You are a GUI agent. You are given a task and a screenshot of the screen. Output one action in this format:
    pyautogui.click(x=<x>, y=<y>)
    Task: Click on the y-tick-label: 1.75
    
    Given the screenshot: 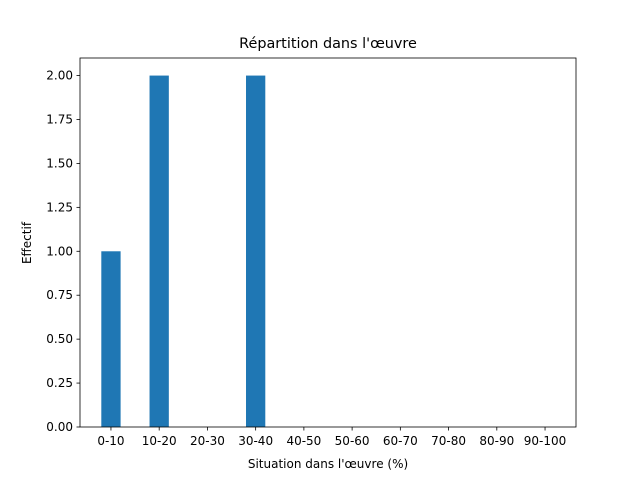 What is the action you would take?
    pyautogui.click(x=59, y=120)
    